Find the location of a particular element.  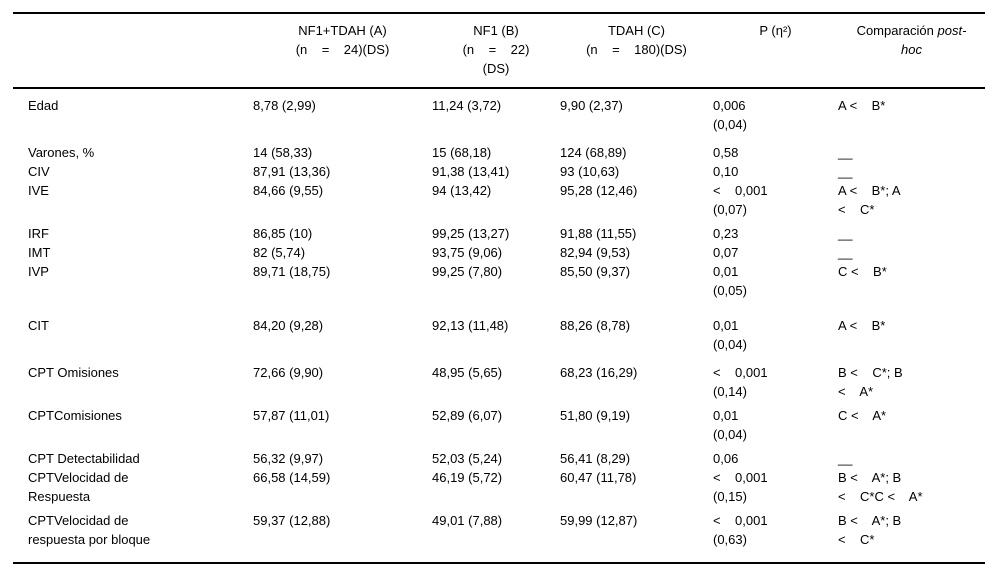

cell-nf1-tdah: 87,91 (13,36) is located at coordinates (292, 171).